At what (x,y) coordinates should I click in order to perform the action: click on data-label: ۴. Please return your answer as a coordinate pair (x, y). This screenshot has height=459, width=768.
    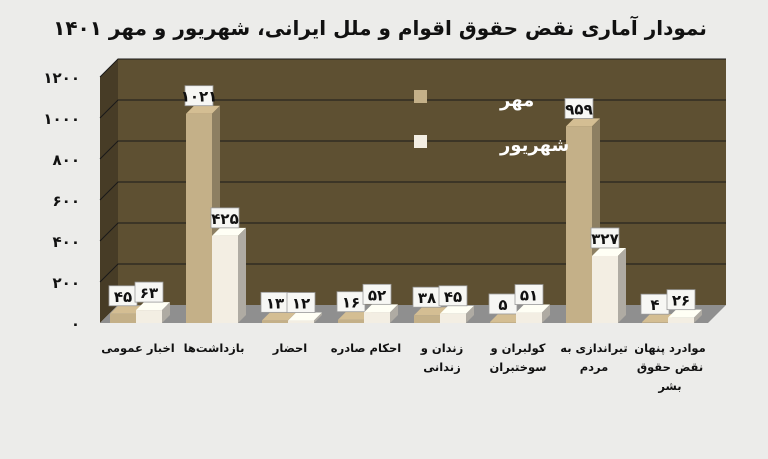
    Looking at the image, I should click on (655, 304).